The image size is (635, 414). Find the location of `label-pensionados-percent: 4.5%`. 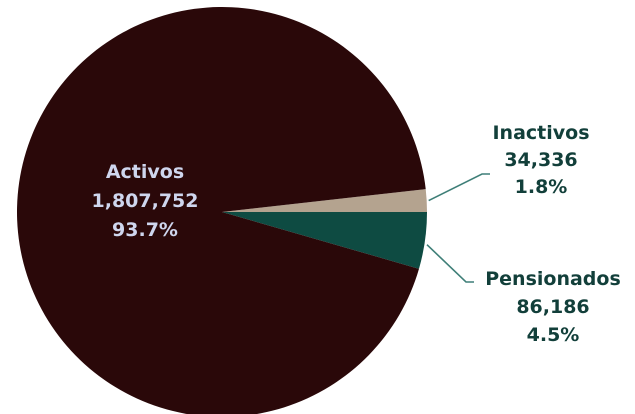

label-pensionados-percent: 4.5% is located at coordinates (553, 335).